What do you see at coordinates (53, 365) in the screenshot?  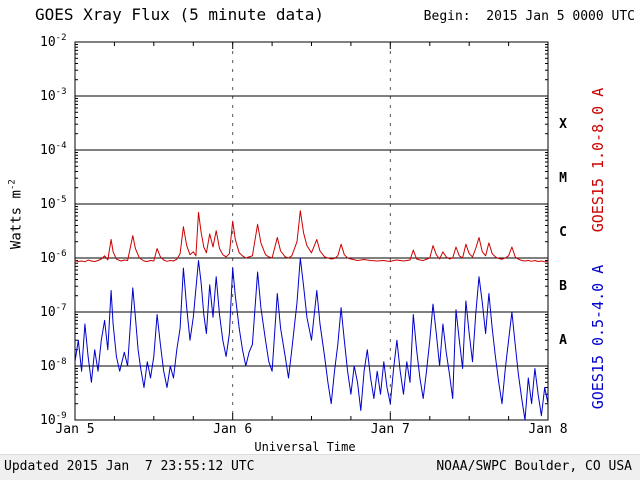 I see `svg-text: 10⁻⁸` at bounding box center [53, 365].